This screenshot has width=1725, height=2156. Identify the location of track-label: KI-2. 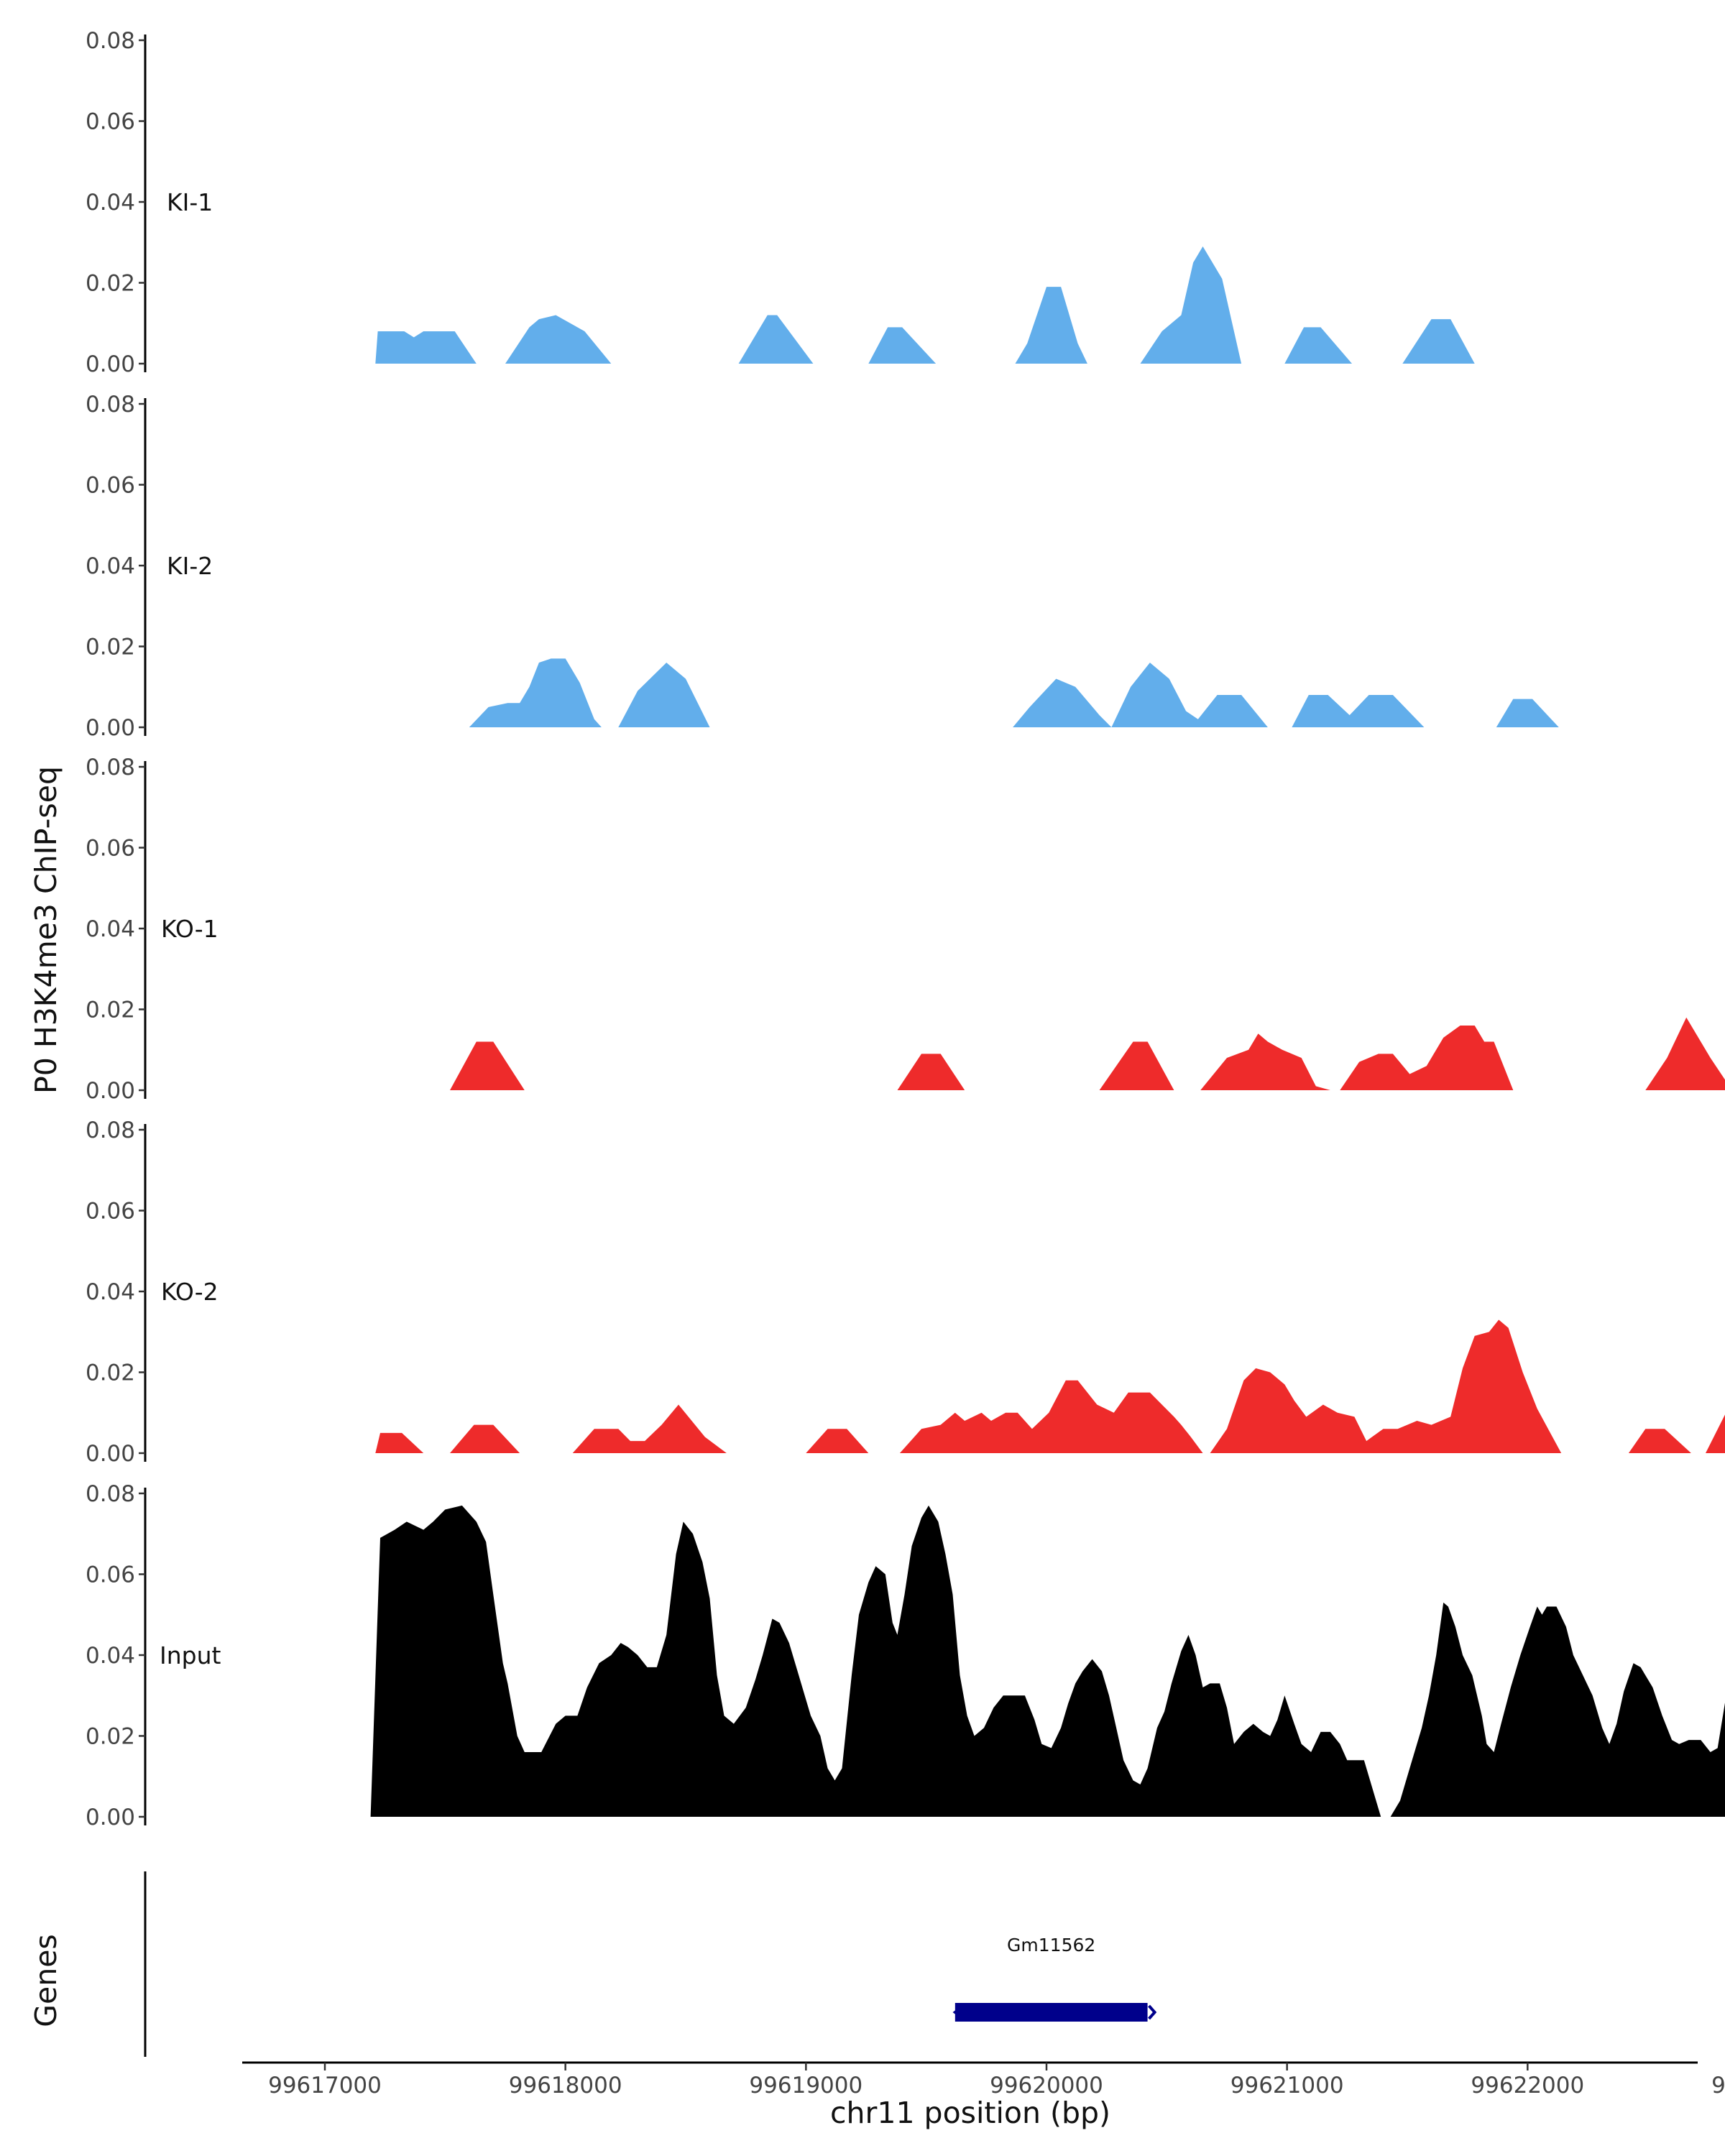
(190, 566).